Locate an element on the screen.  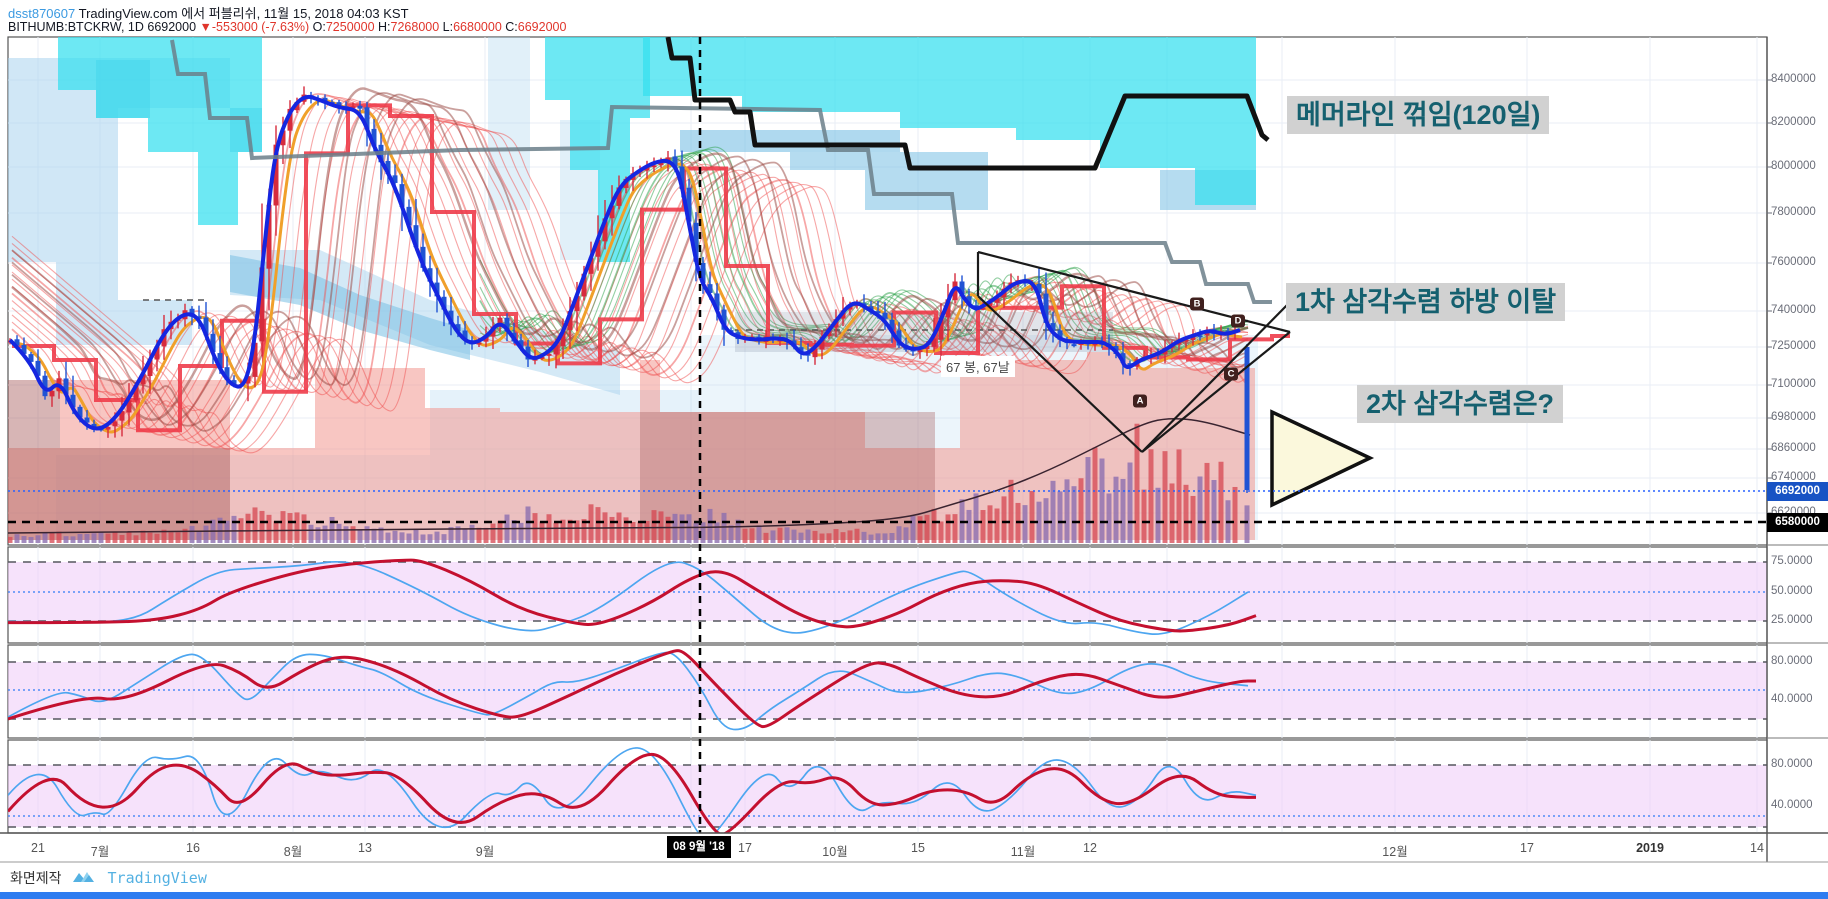
bar-count-tooltip: 67 봉, 67날 is located at coordinates (978, 366).